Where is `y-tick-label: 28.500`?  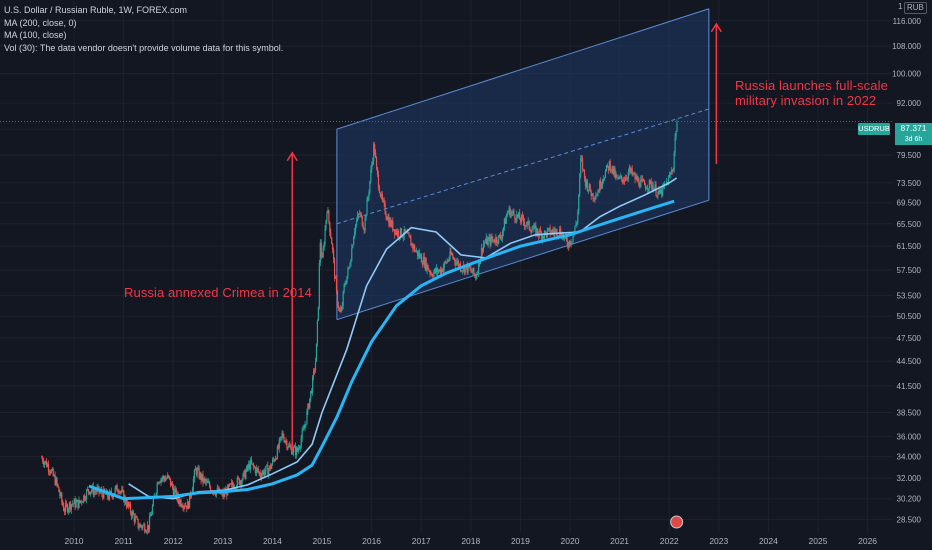 y-tick-label: 28.500 is located at coordinates (909, 519).